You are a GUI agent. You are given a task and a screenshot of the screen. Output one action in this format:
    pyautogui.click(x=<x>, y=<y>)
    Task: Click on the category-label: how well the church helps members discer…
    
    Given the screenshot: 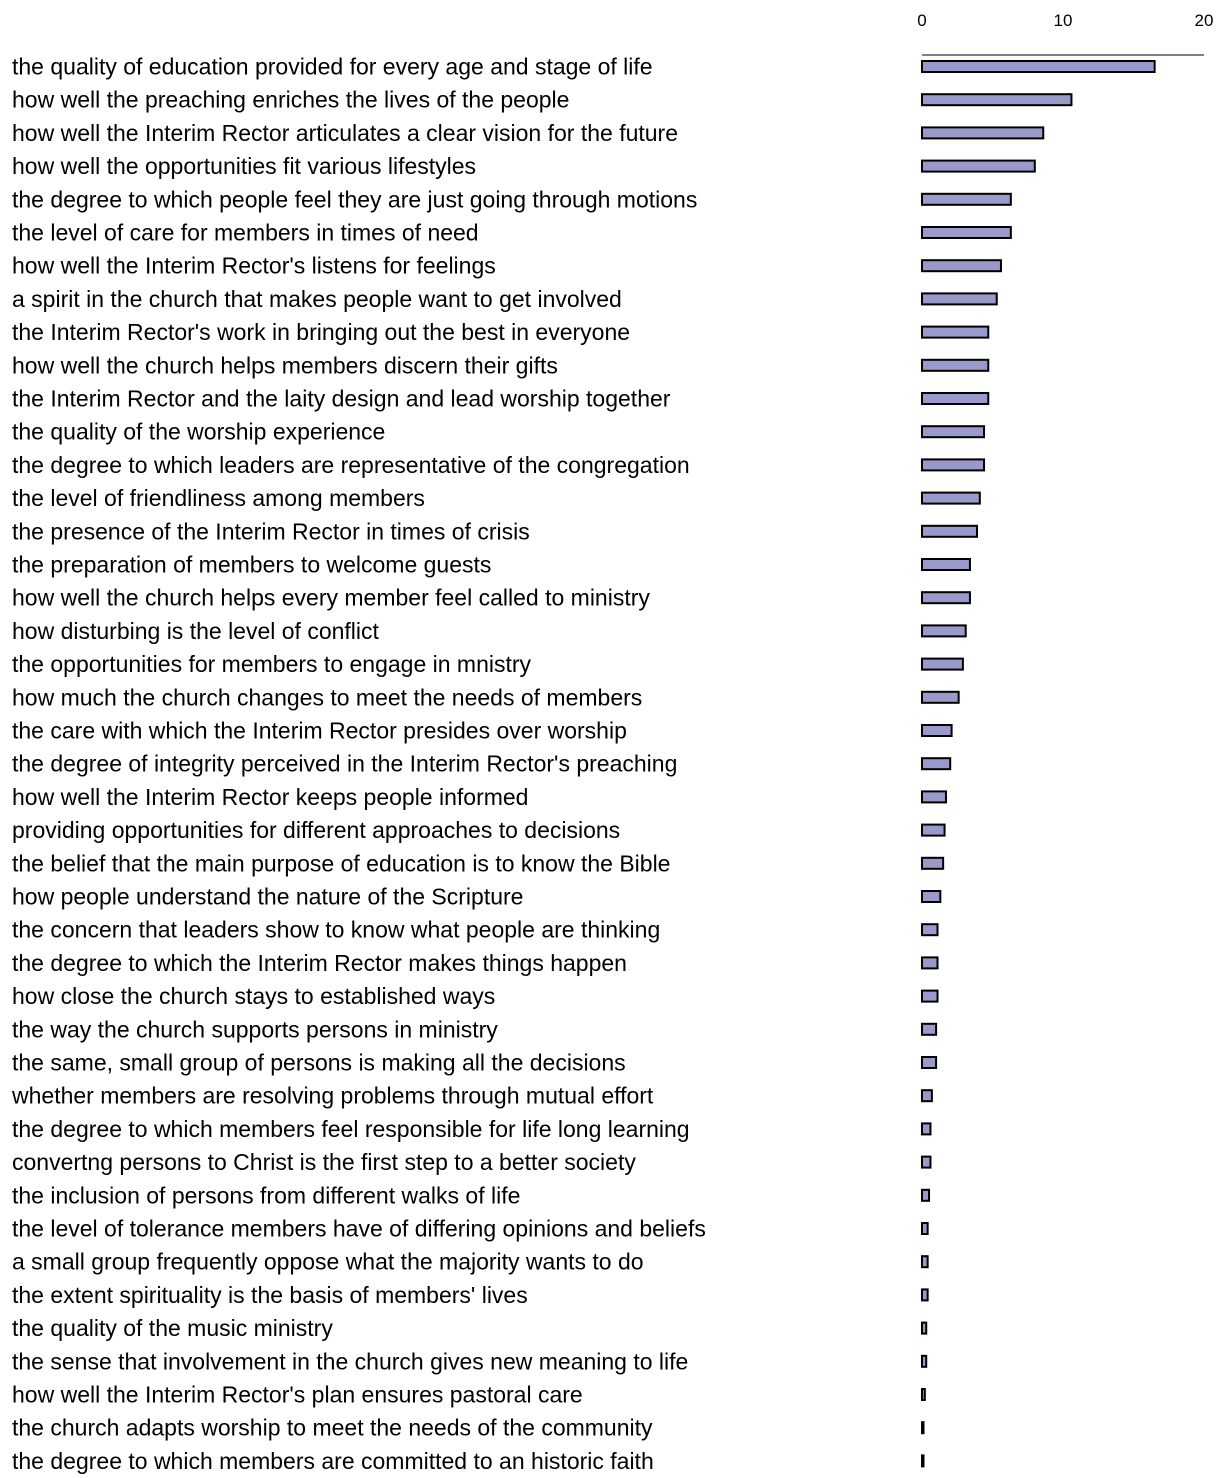 What is the action you would take?
    pyautogui.click(x=285, y=365)
    